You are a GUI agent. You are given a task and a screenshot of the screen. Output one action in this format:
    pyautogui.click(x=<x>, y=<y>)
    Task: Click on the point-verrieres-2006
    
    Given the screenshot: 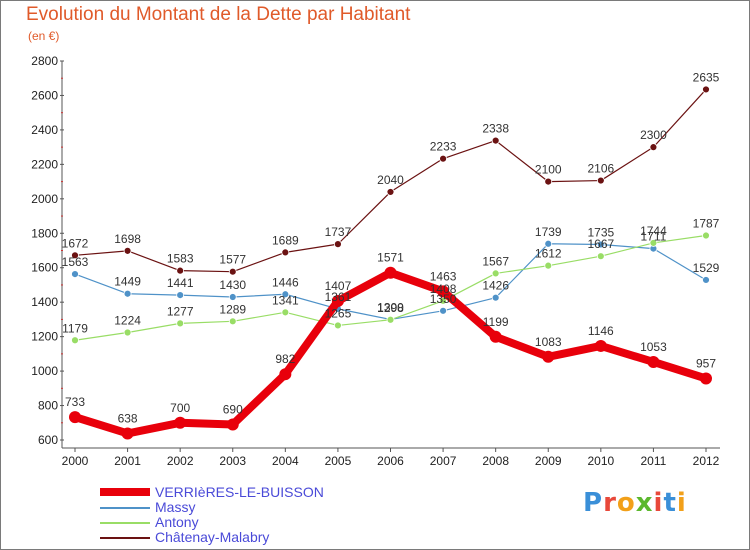 What is the action you would take?
    pyautogui.click(x=390, y=272)
    